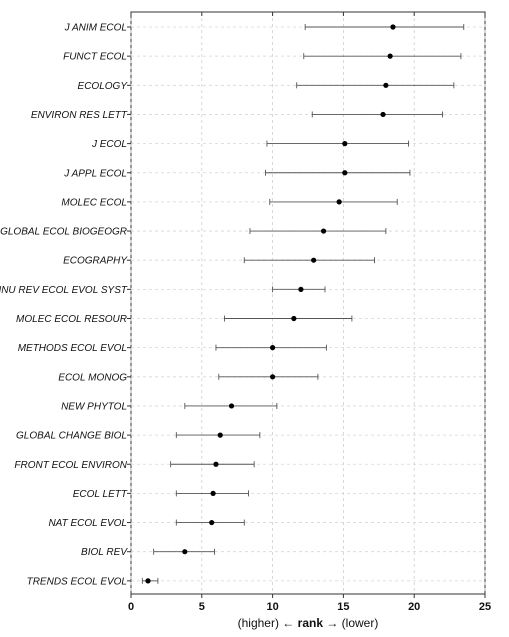 Image resolution: width=509 pixels, height=637 pixels. What do you see at coordinates (95, 173) in the screenshot?
I see `category-label: J APPL ECOL` at bounding box center [95, 173].